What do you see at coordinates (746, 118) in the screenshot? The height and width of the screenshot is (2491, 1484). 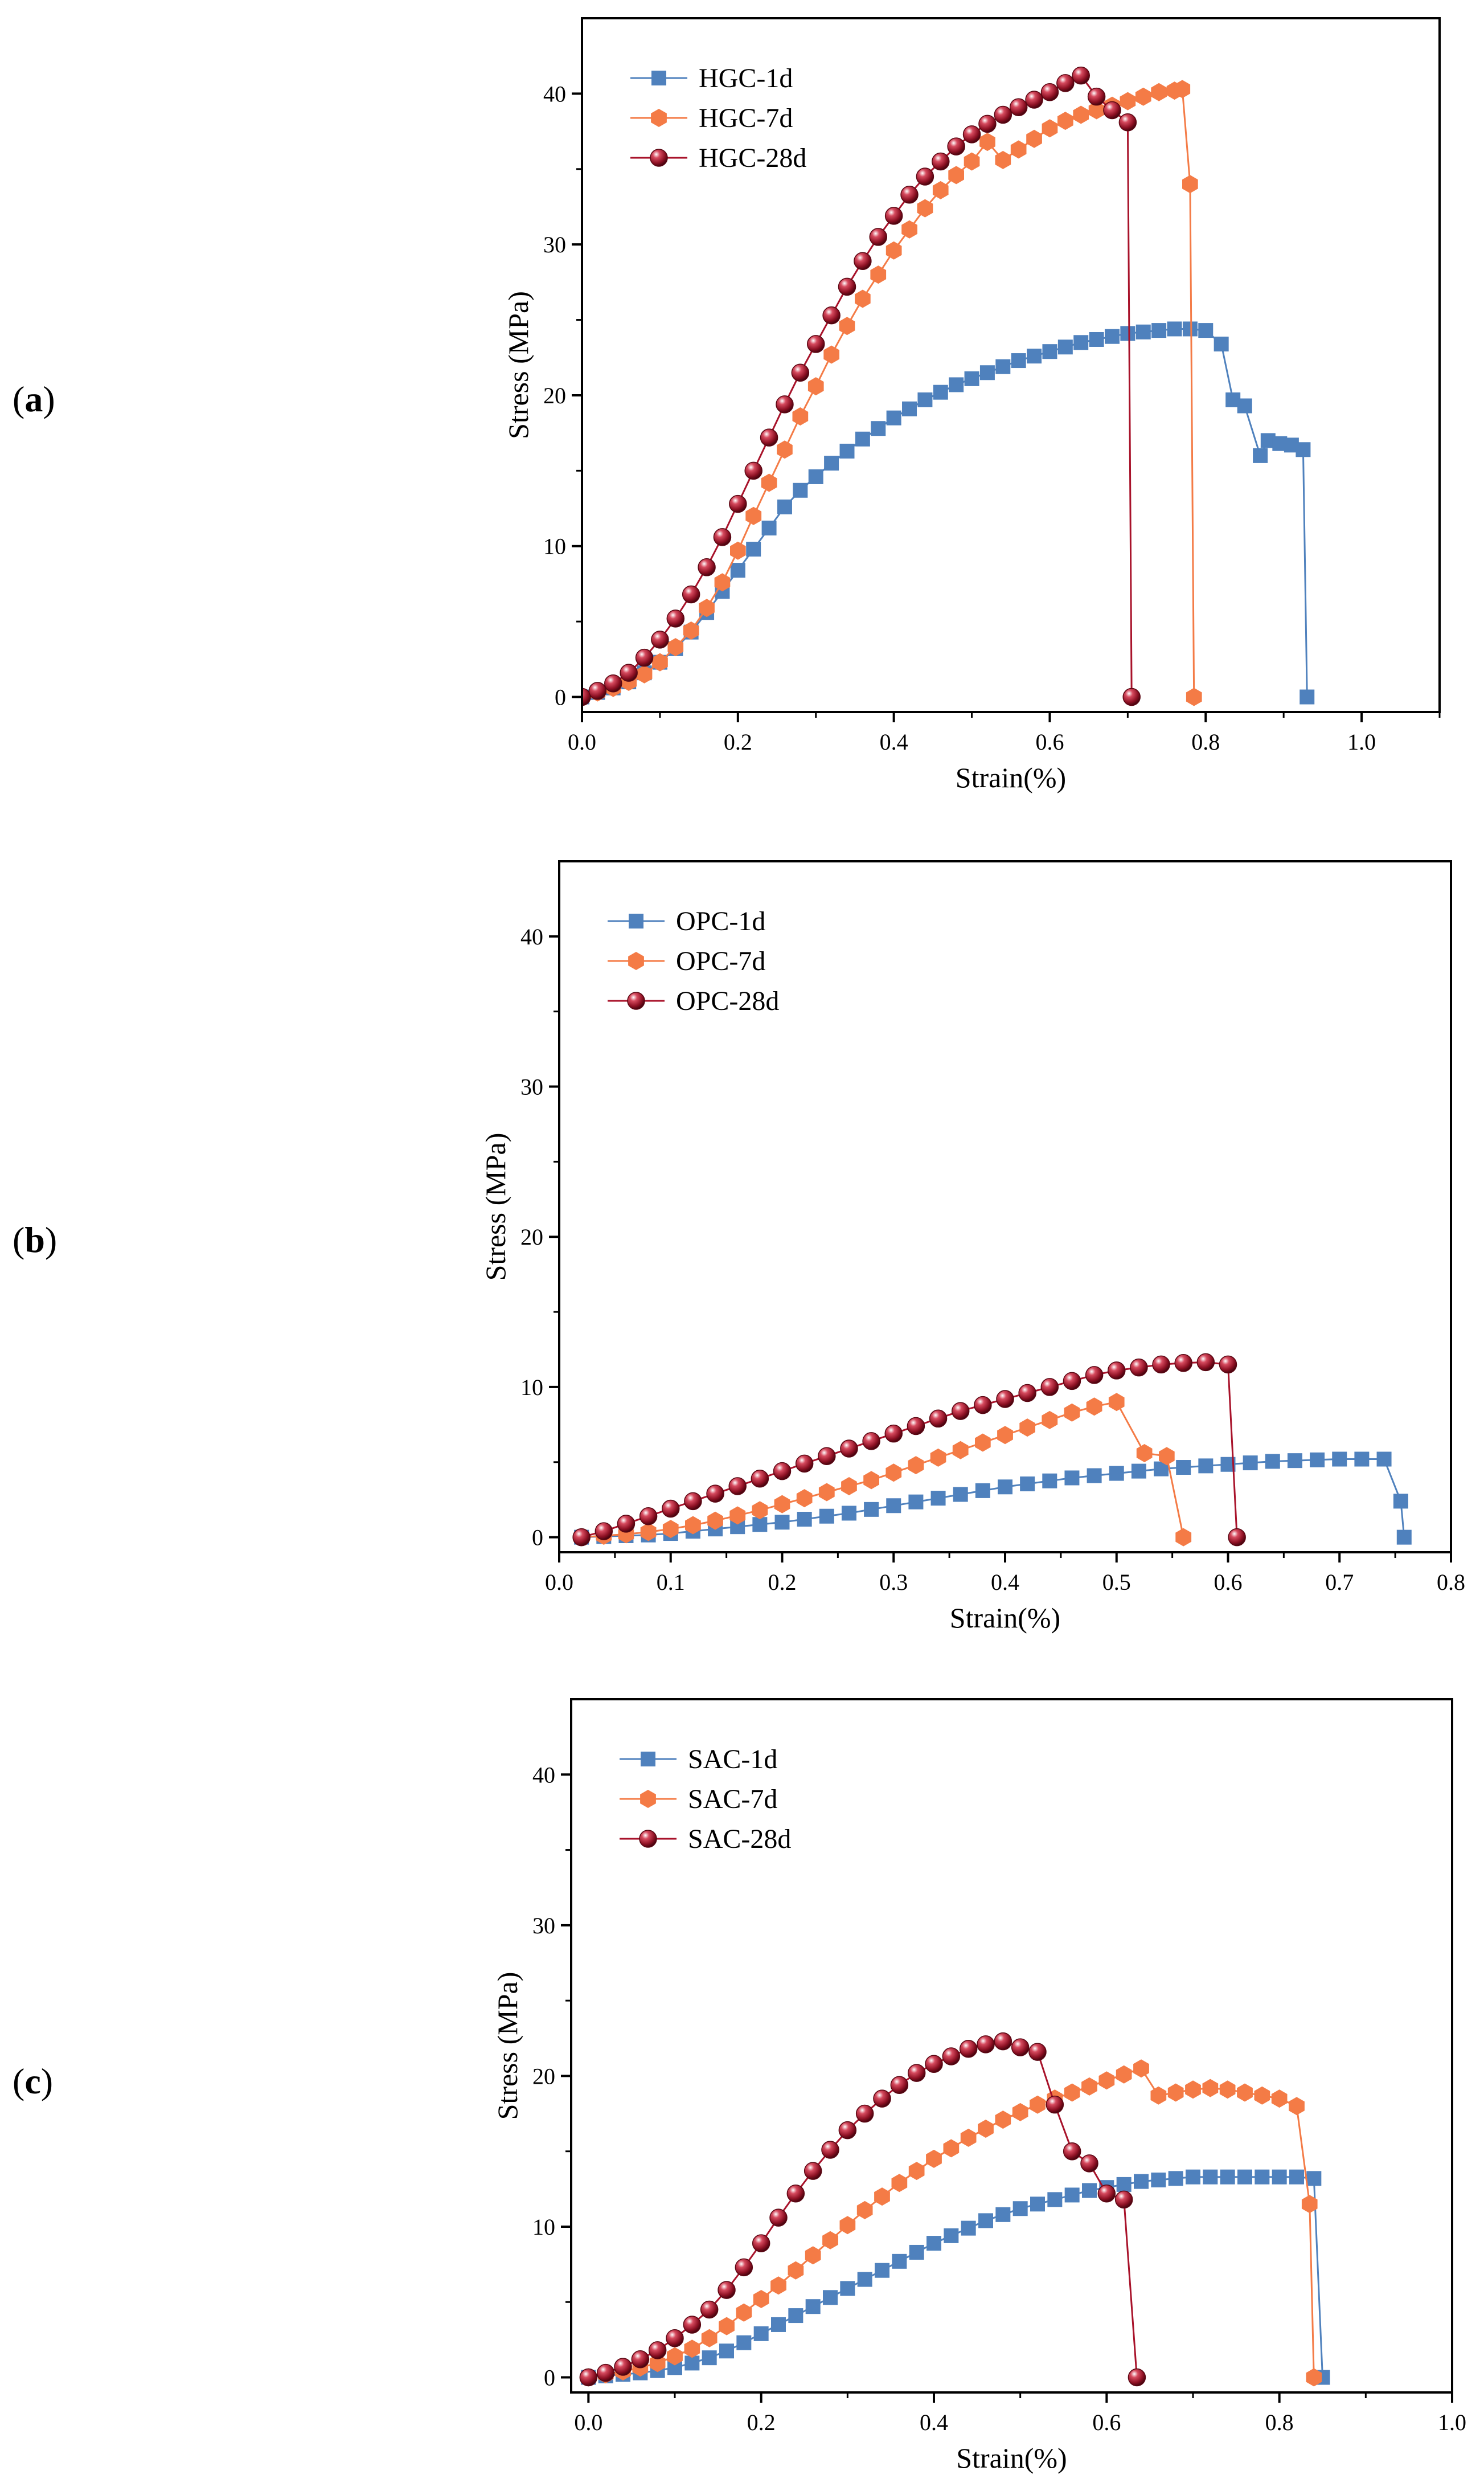 I see `legend-label: HGC-7d` at bounding box center [746, 118].